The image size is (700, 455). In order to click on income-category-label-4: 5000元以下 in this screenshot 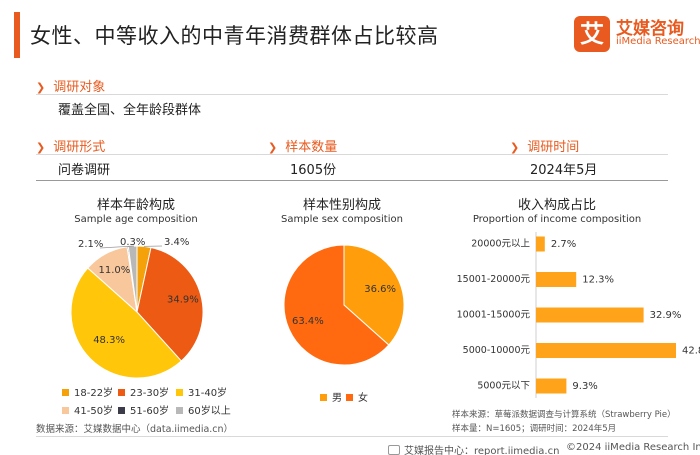, I will do `click(503, 386)`.